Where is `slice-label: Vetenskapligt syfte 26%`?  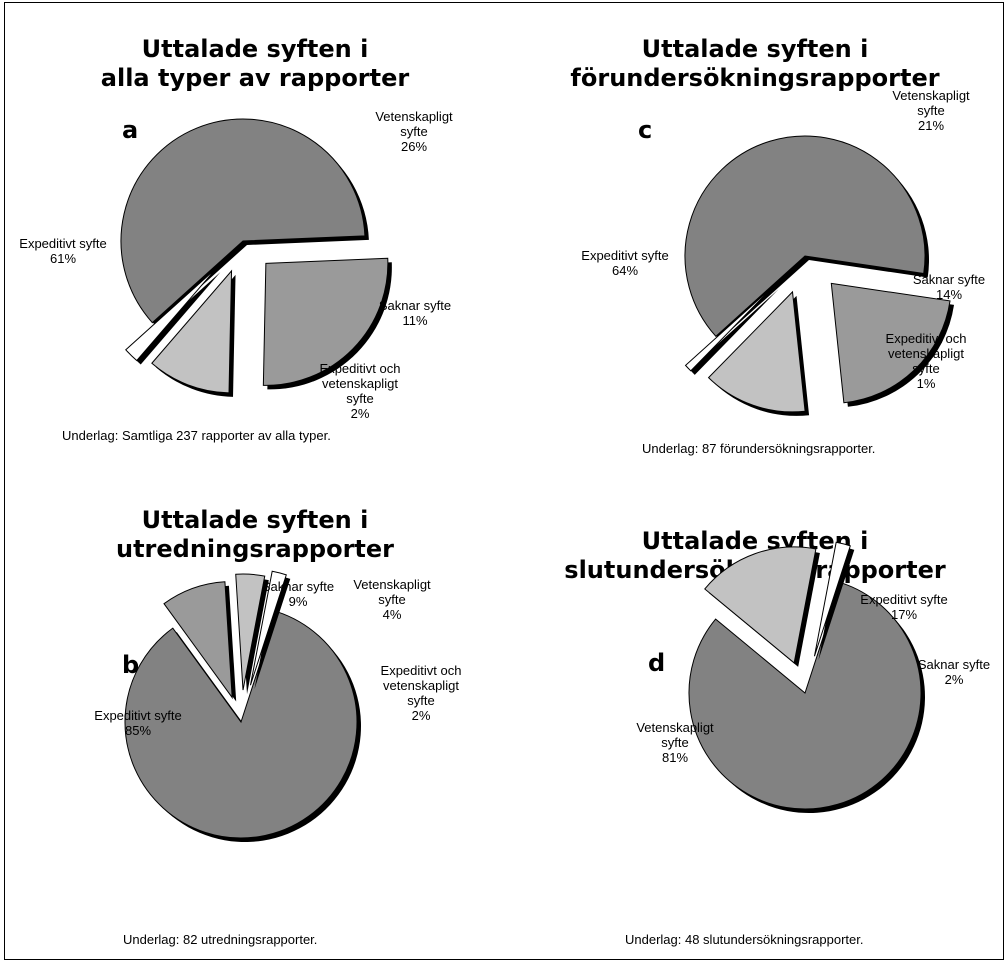
slice-label: Vetenskapligt syfte 26% is located at coordinates (414, 131).